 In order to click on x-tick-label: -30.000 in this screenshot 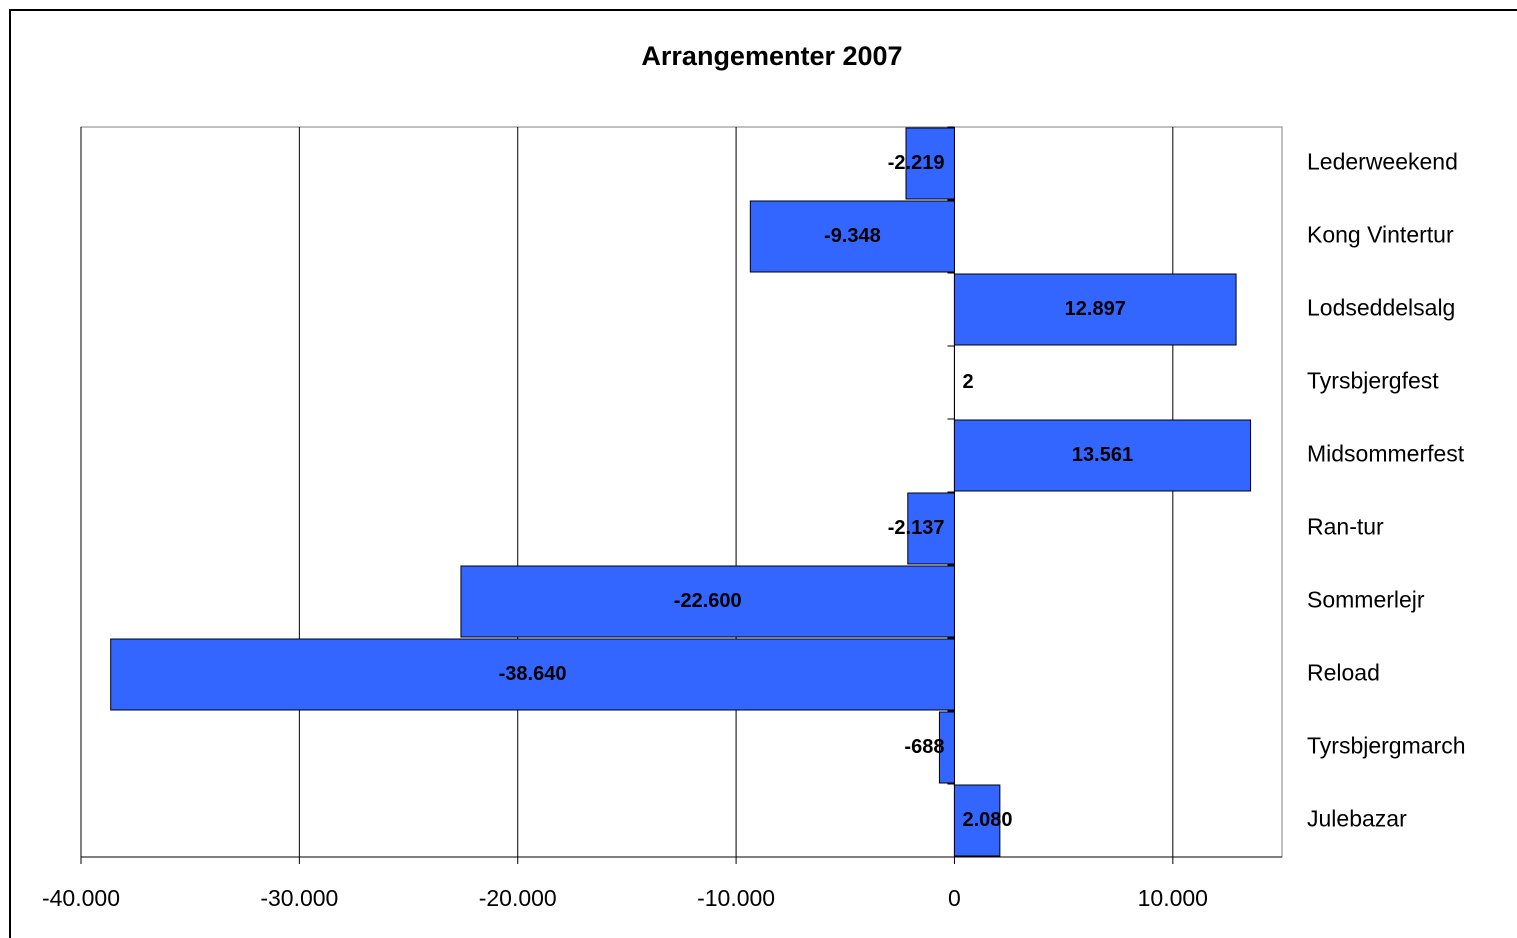, I will do `click(299, 898)`.